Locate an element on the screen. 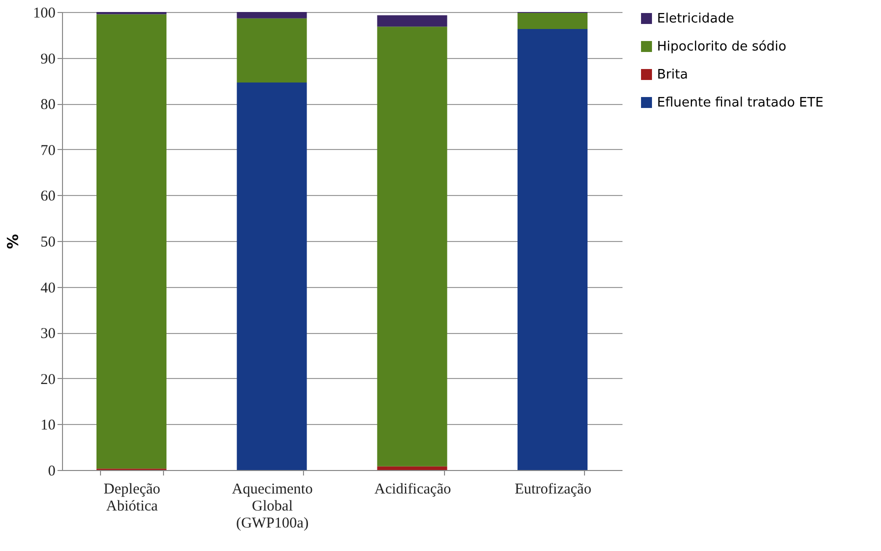  y-tick-label: 80 is located at coordinates (48, 105).